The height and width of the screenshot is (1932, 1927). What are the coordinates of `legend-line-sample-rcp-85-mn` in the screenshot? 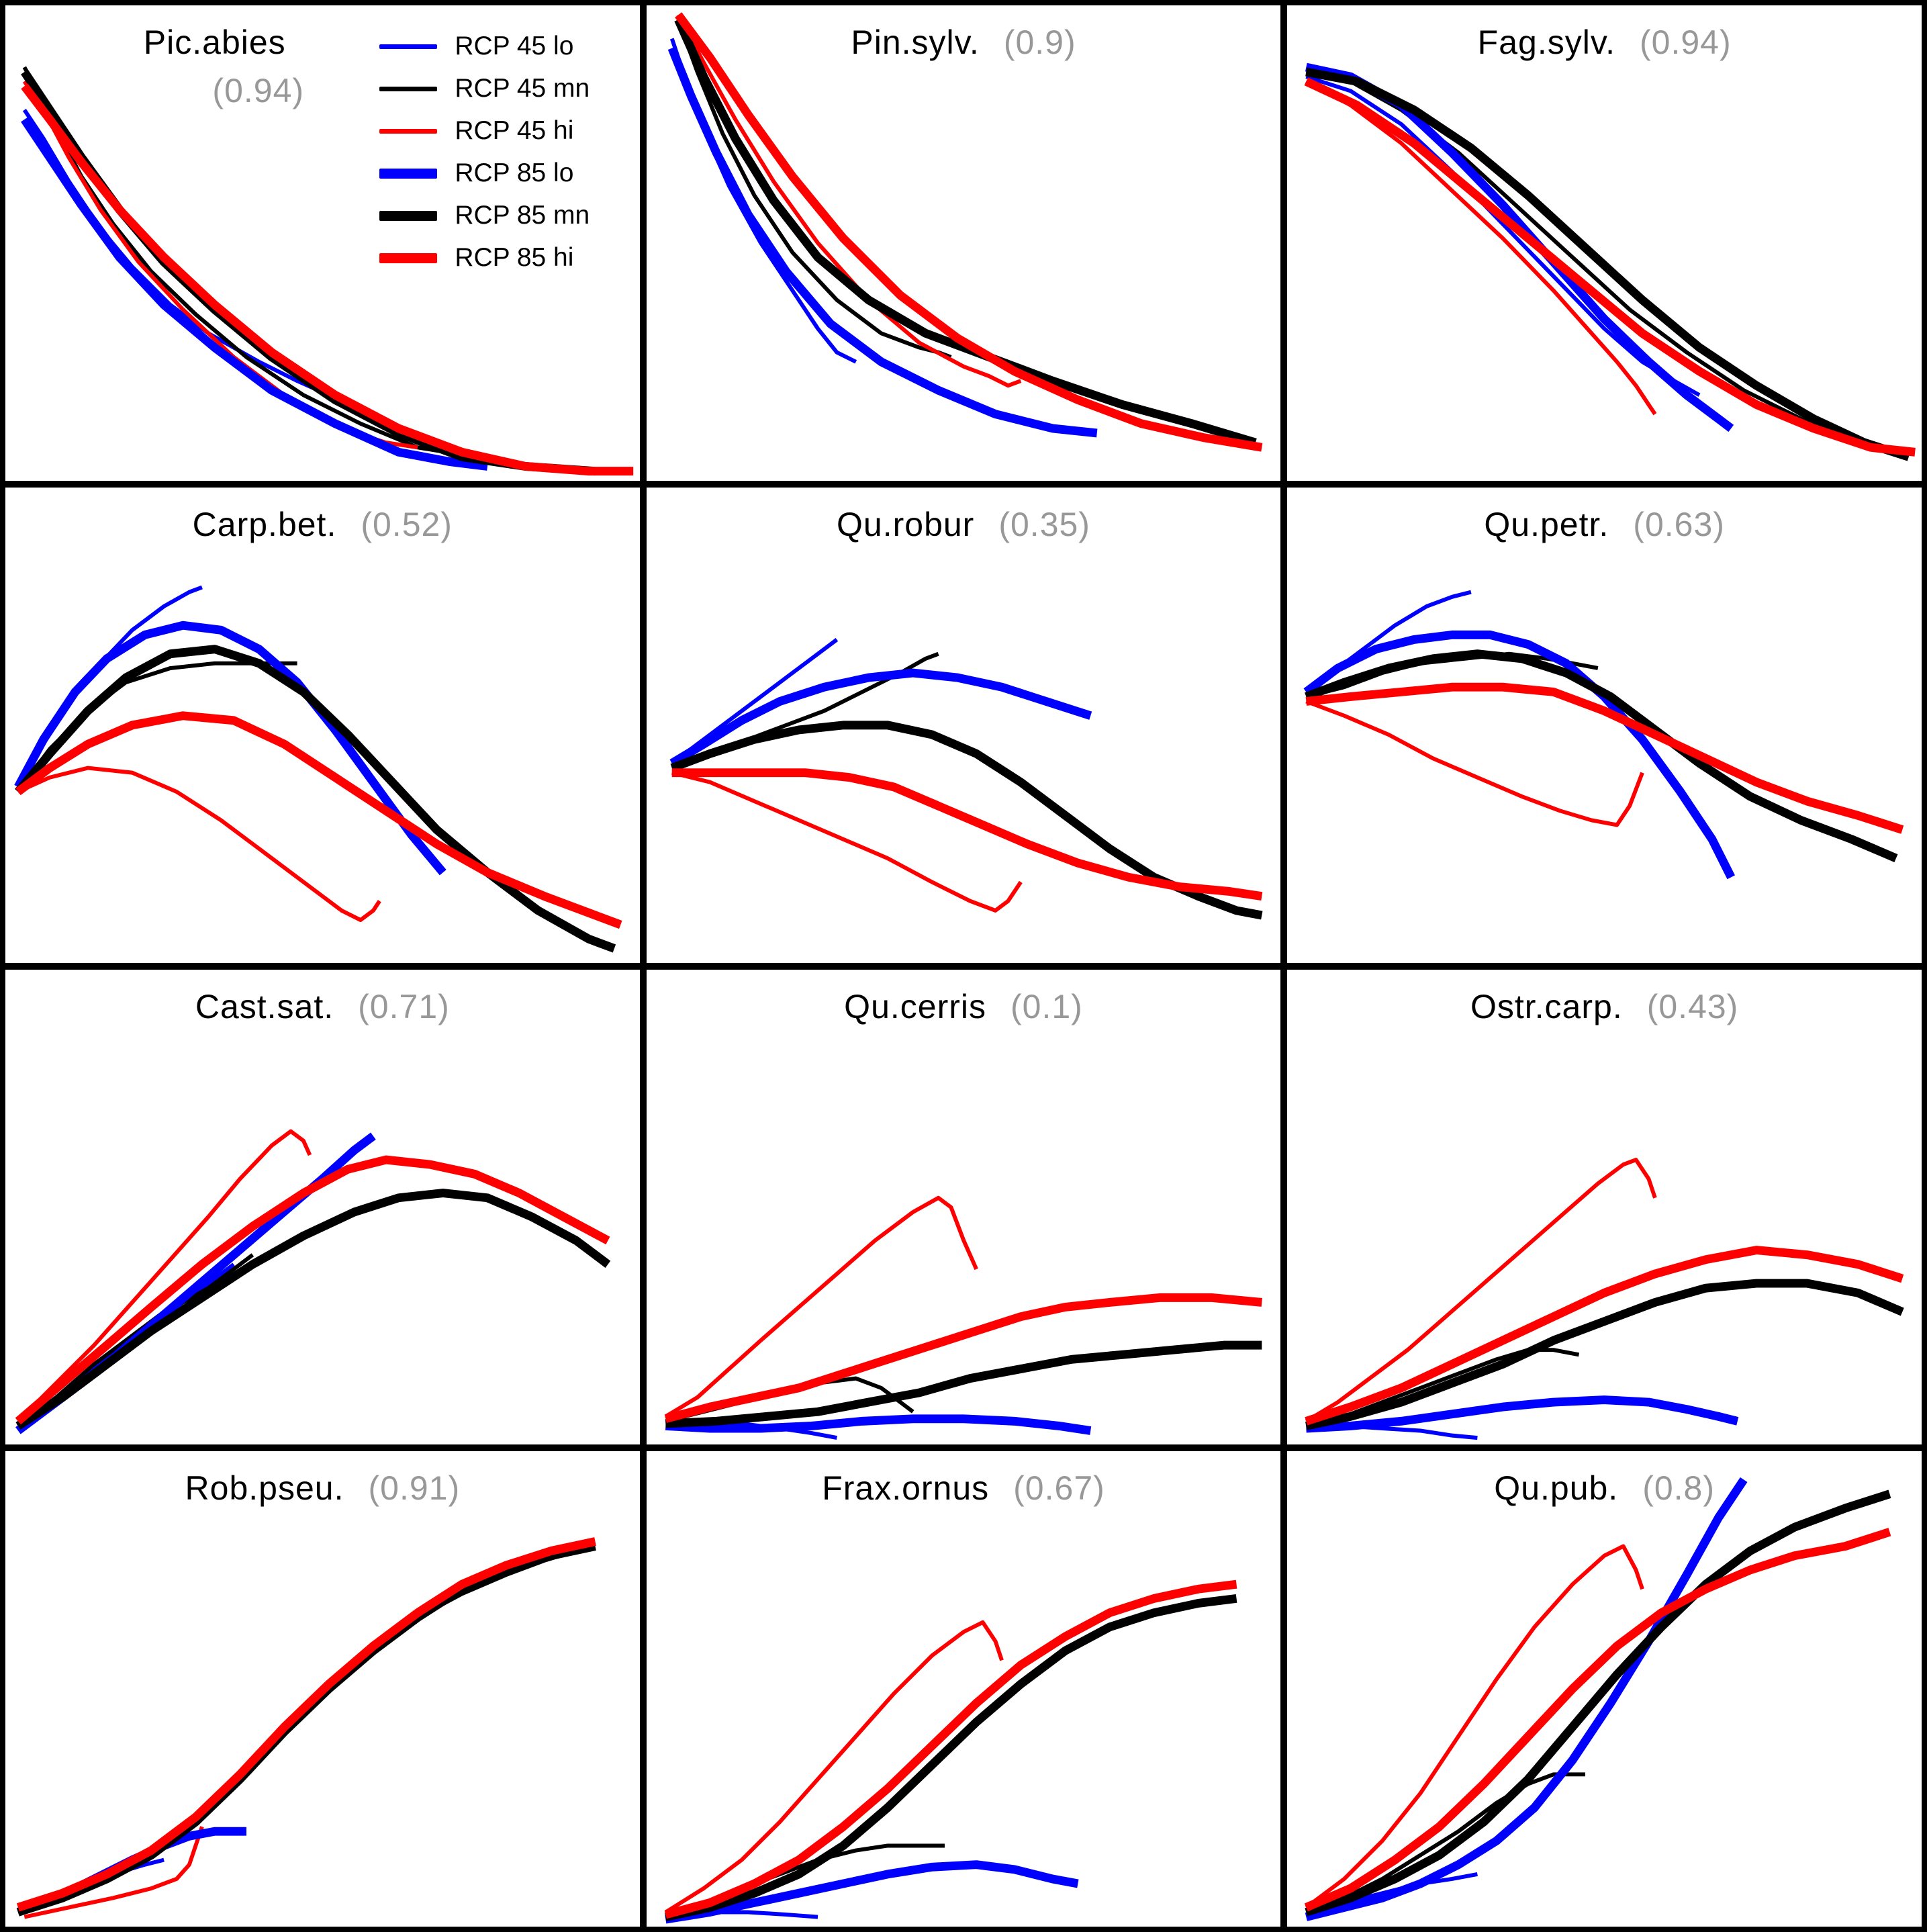 It's located at (408, 215).